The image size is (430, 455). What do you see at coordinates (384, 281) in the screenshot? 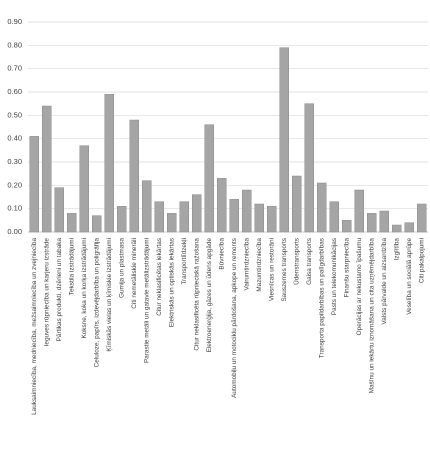
I see `x-tick-label: Valsts pārvalde un aizsardzība` at bounding box center [384, 281].